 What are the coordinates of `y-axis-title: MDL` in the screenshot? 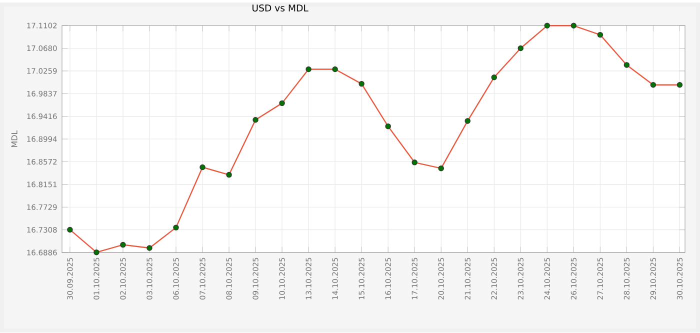 It's located at (14, 139).